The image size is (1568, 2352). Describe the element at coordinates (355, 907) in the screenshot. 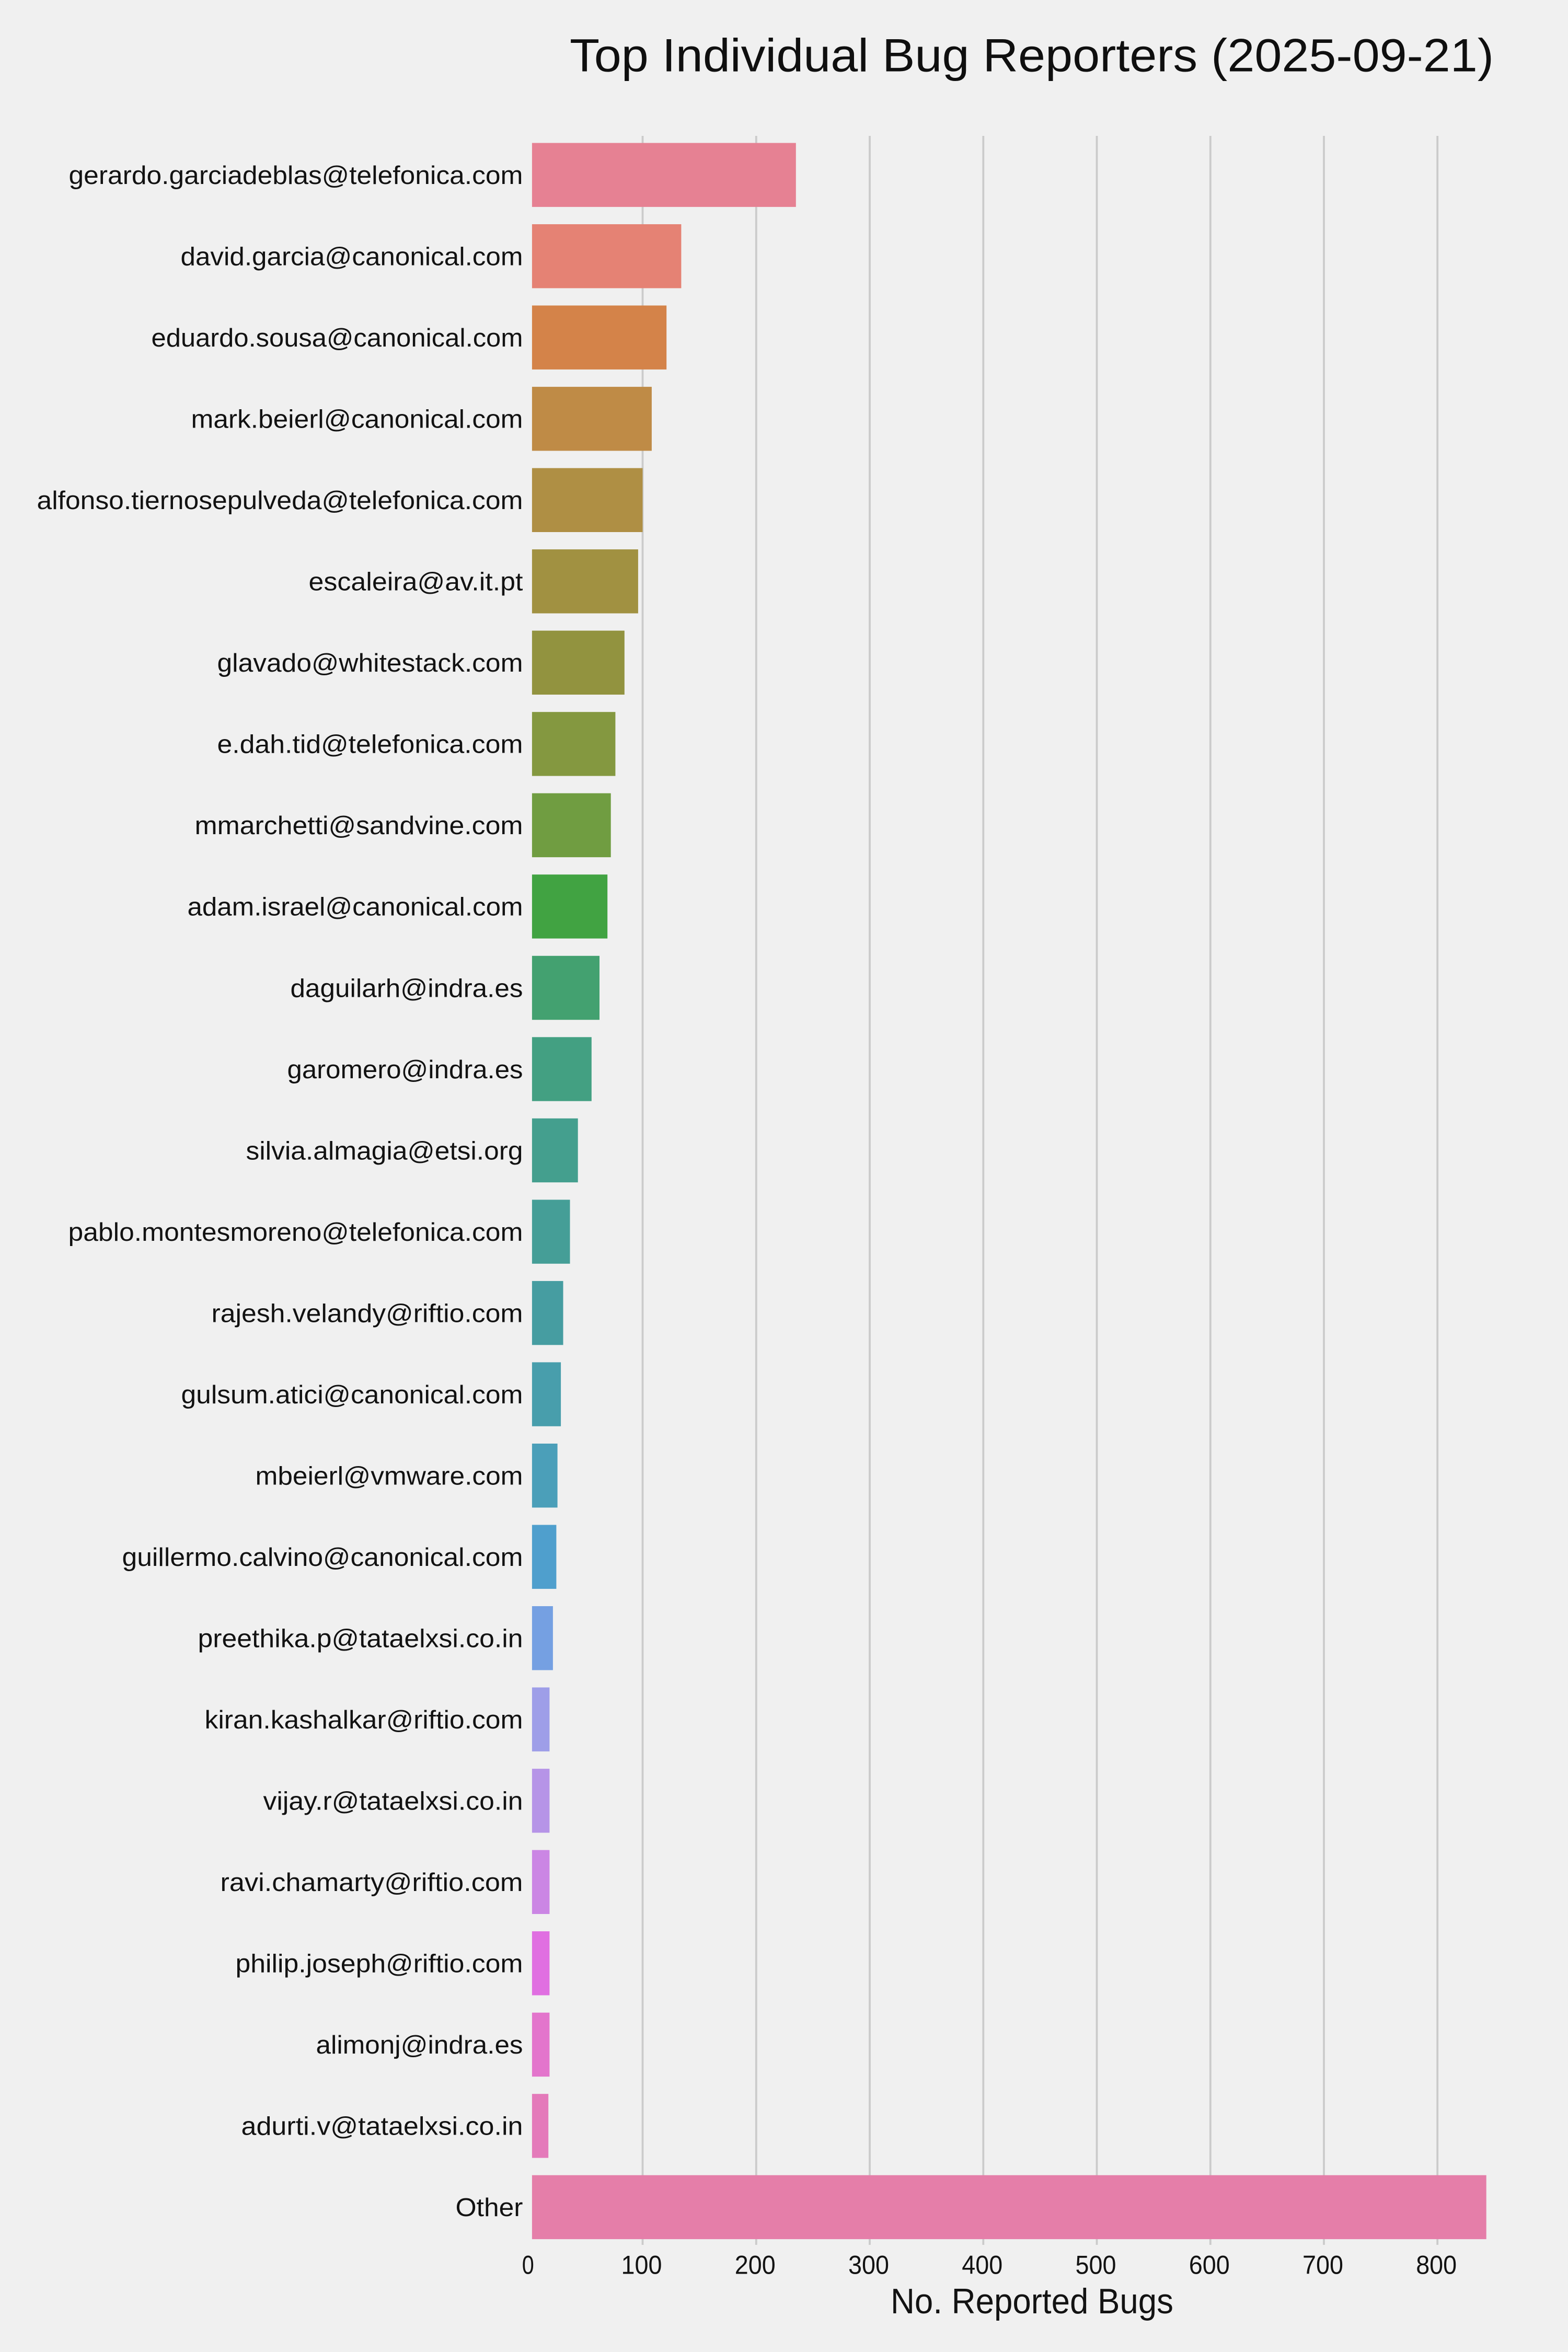

I see `svg-text: adam.israel@canonical.com` at that location.